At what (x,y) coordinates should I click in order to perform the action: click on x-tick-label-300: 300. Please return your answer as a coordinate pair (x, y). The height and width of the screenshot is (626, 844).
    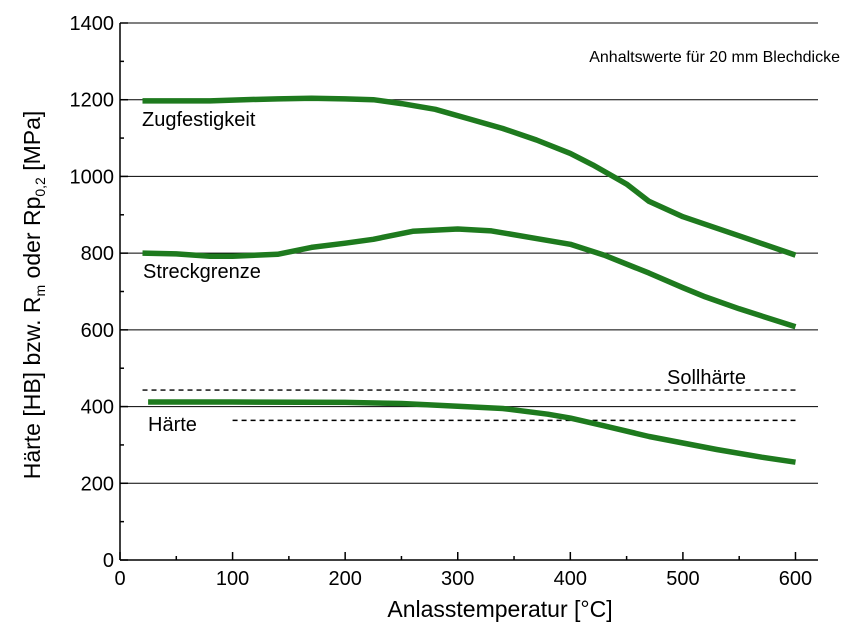
    Looking at the image, I should click on (457, 579).